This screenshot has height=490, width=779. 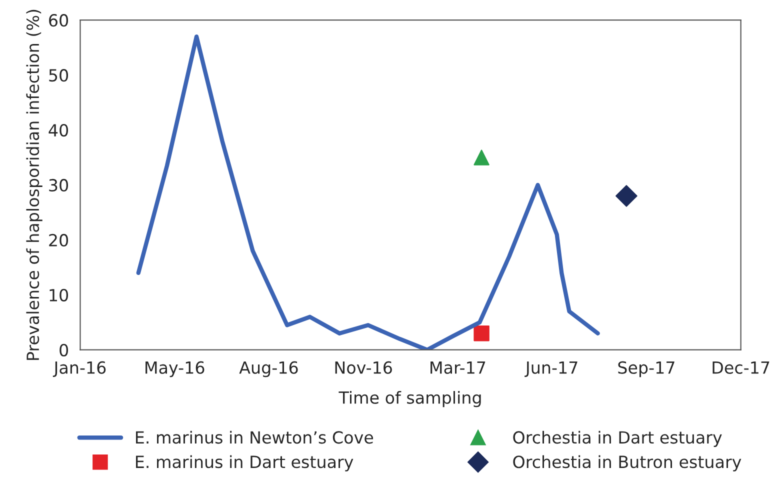 What do you see at coordinates (58, 240) in the screenshot?
I see `y-tick-label: 20` at bounding box center [58, 240].